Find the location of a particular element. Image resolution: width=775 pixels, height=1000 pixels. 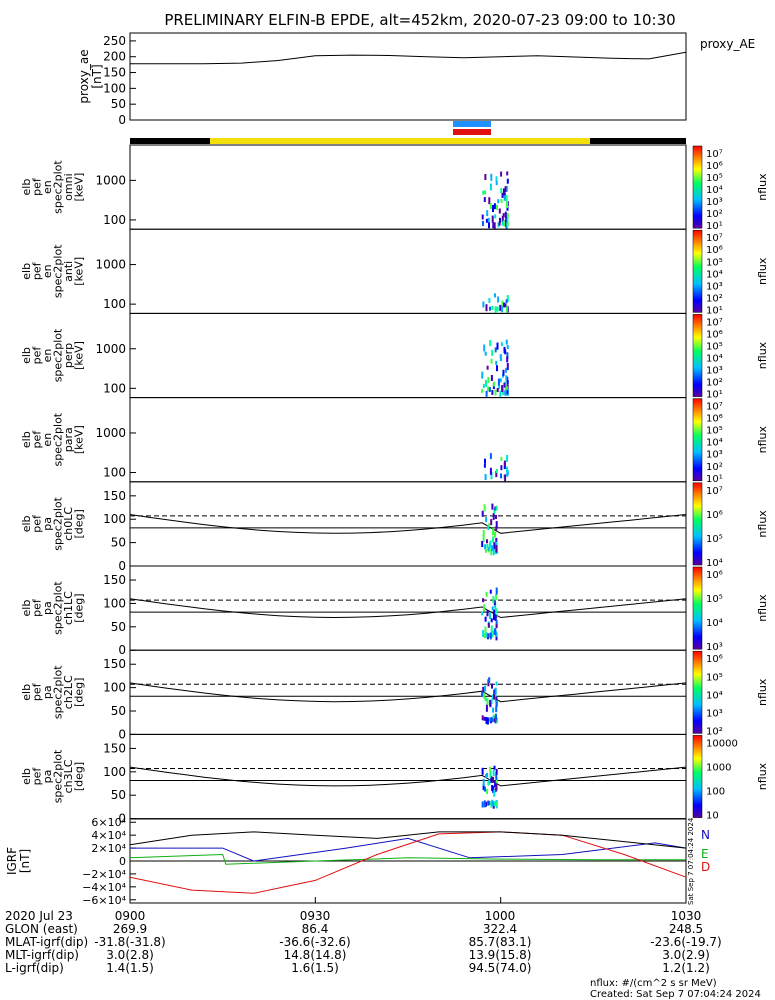

colorbar-tick-label: 10⁵ is located at coordinates (714, 431).